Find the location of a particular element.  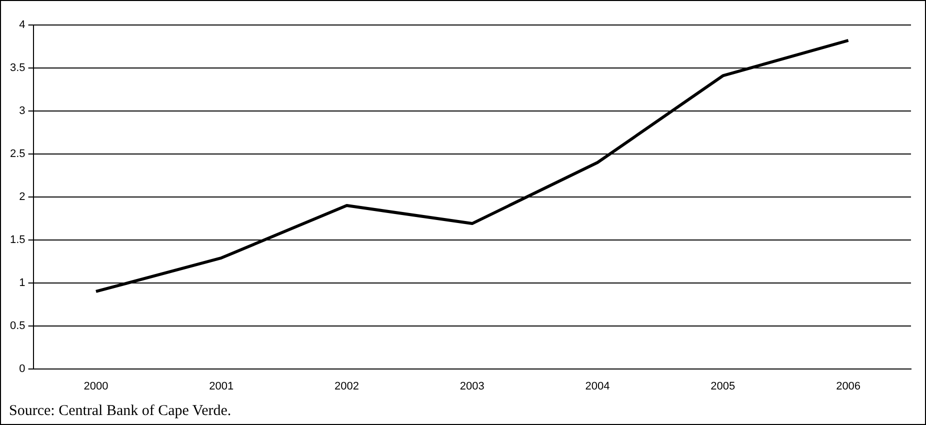

y-tick-label: 1 is located at coordinates (22, 282).